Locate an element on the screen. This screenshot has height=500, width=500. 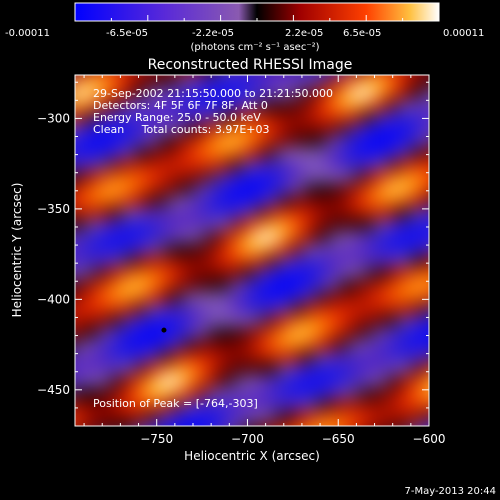
colorbar-tick-label: -0.00011 is located at coordinates (27, 33).